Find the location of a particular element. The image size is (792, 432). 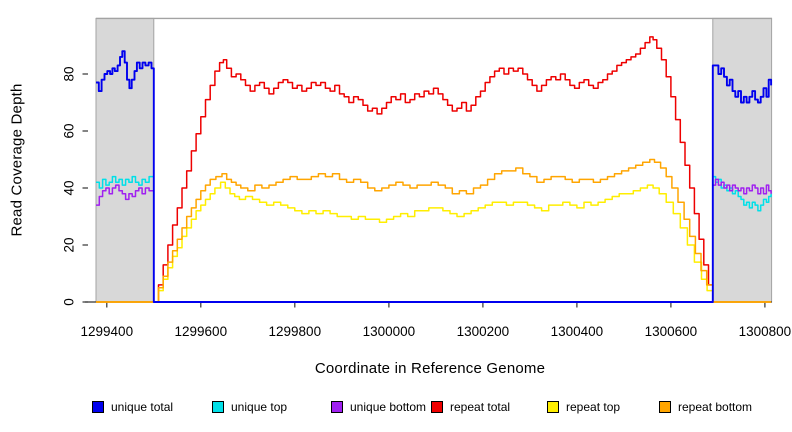

x-tick-label: 1300400 is located at coordinates (577, 331).